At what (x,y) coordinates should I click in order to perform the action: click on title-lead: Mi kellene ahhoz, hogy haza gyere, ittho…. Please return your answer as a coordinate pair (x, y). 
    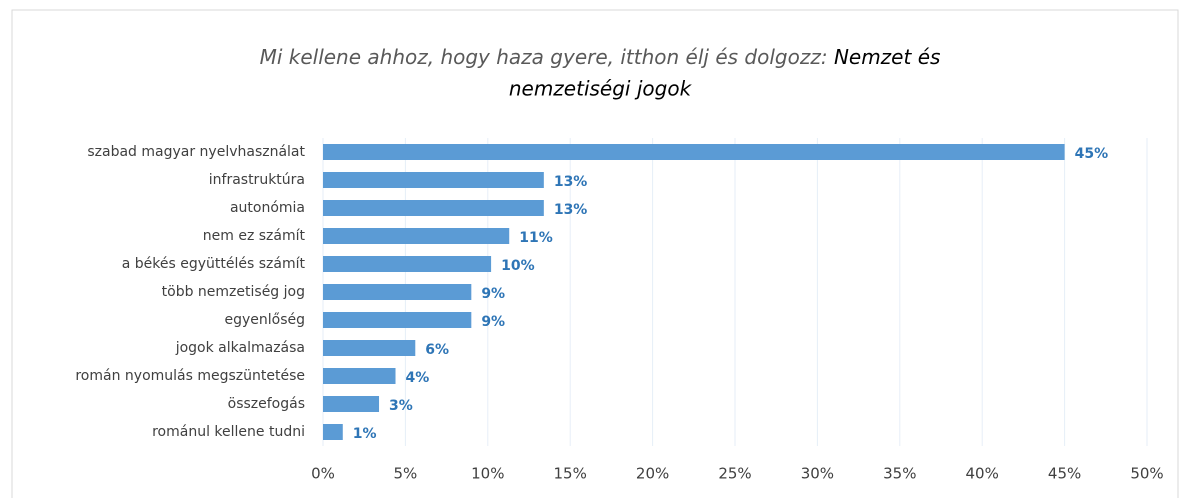
    Looking at the image, I should click on (544, 57).